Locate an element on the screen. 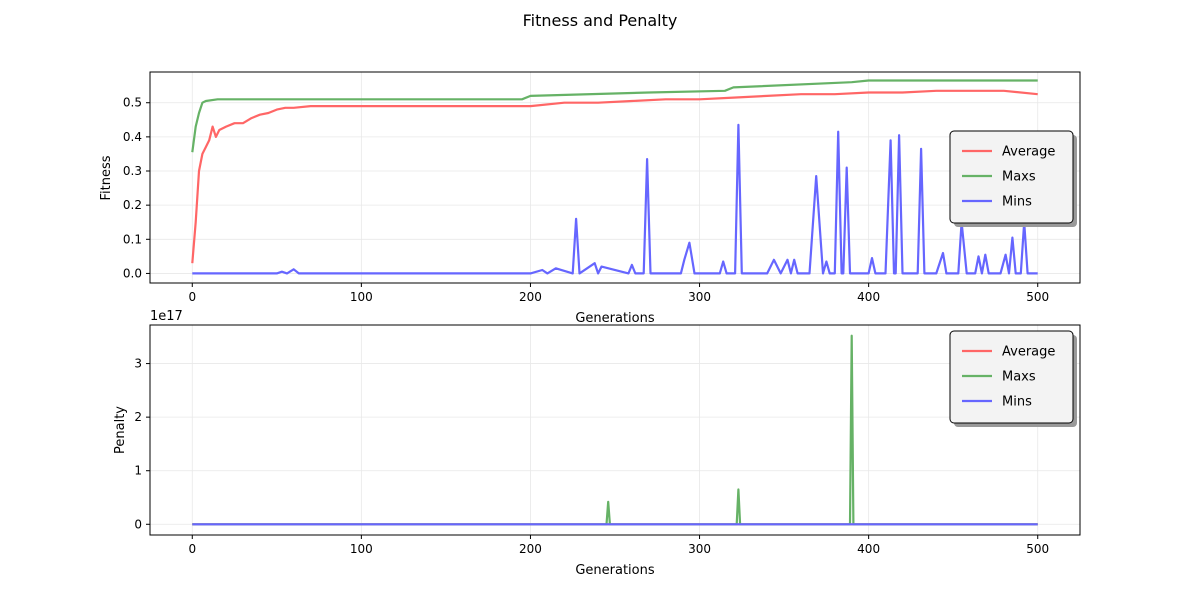 This screenshot has height=600, width=1200. y-tick-label: 0.0 is located at coordinates (132, 273).